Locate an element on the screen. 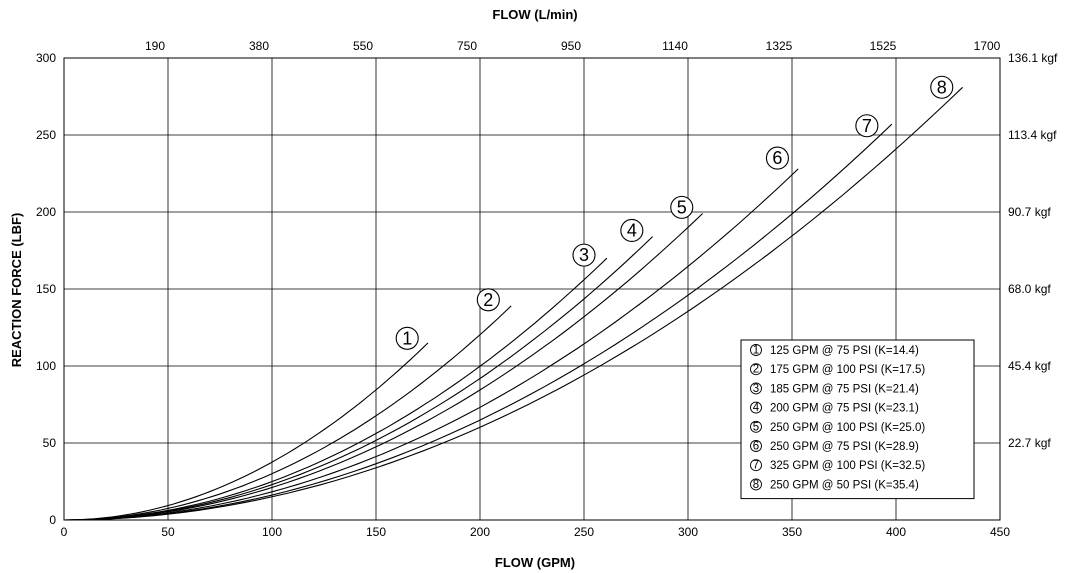 This screenshot has height=573, width=1071. legend-box is located at coordinates (857, 419).